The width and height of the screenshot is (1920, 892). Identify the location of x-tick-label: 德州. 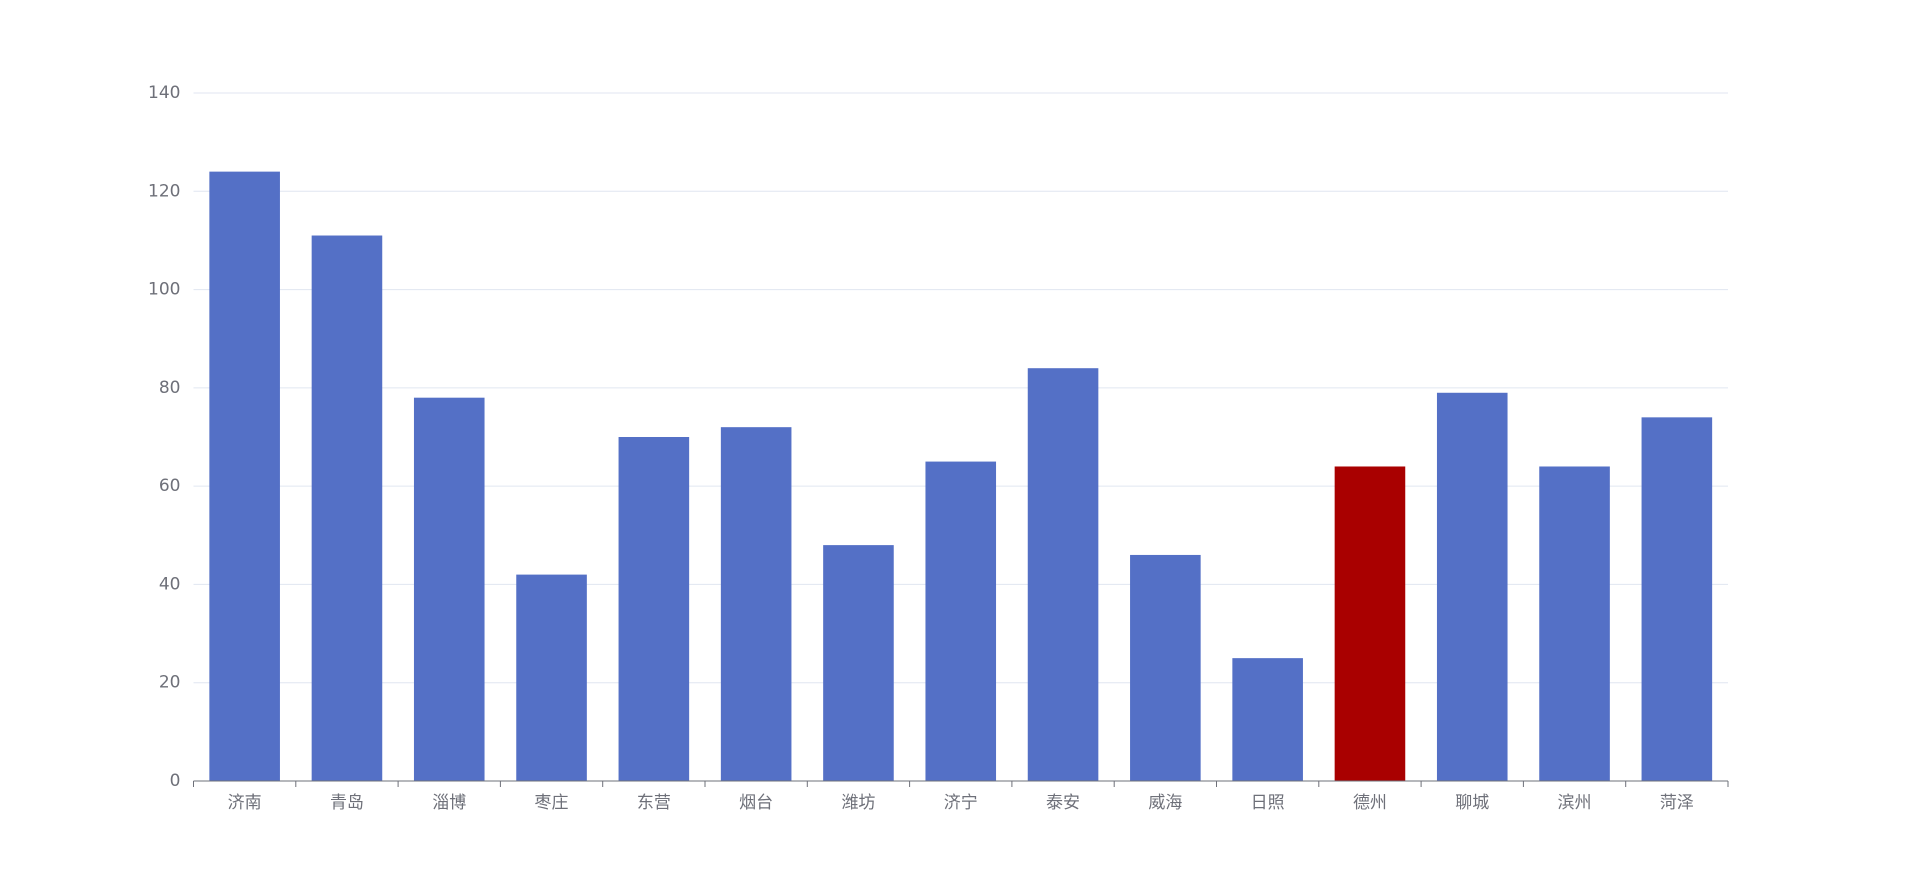
(1370, 803).